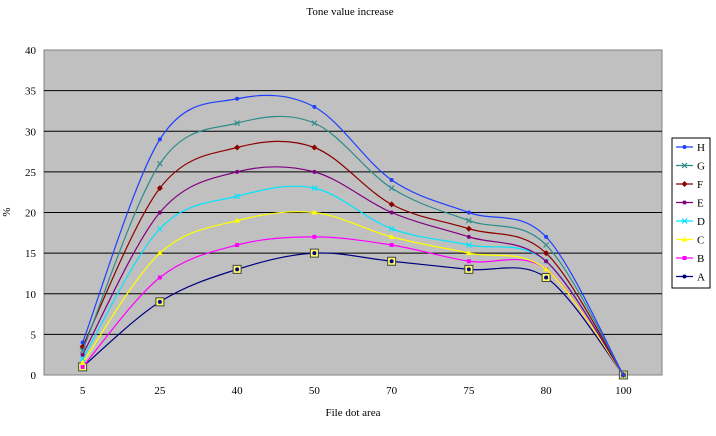 This screenshot has width=716, height=436. What do you see at coordinates (547, 391) in the screenshot?
I see `x-tick-label: 80` at bounding box center [547, 391].